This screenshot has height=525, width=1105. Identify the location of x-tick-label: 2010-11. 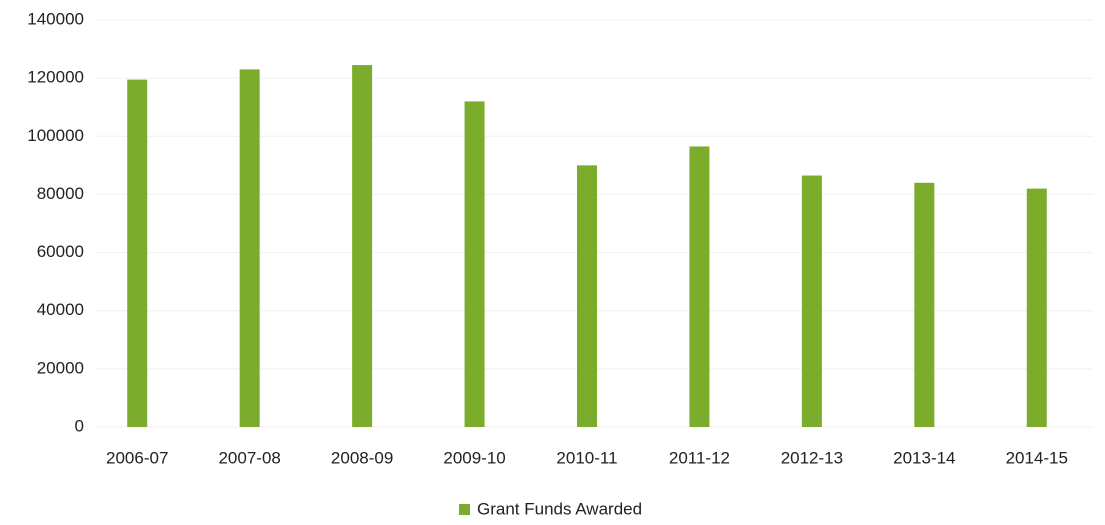
(586, 457).